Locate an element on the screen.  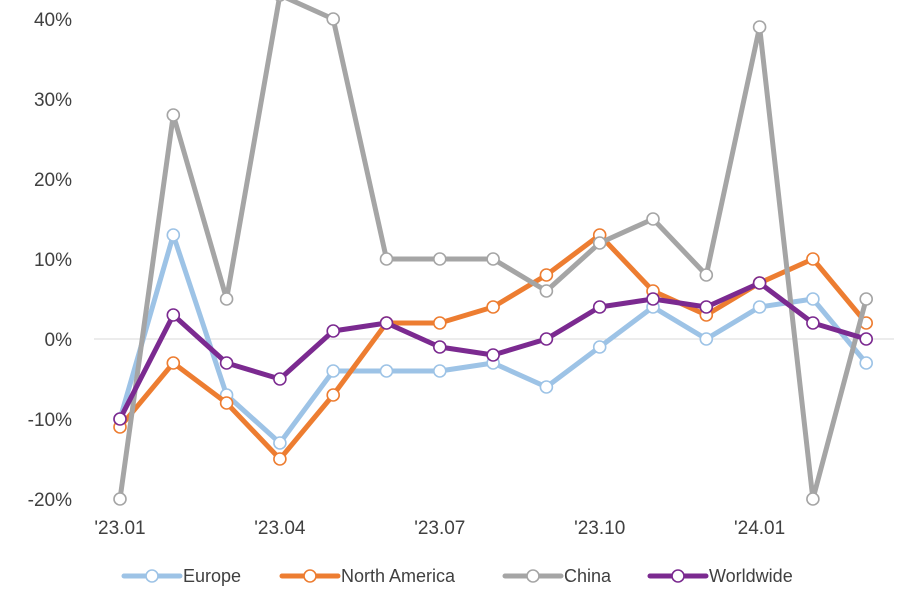
legend-label: China is located at coordinates (588, 576).